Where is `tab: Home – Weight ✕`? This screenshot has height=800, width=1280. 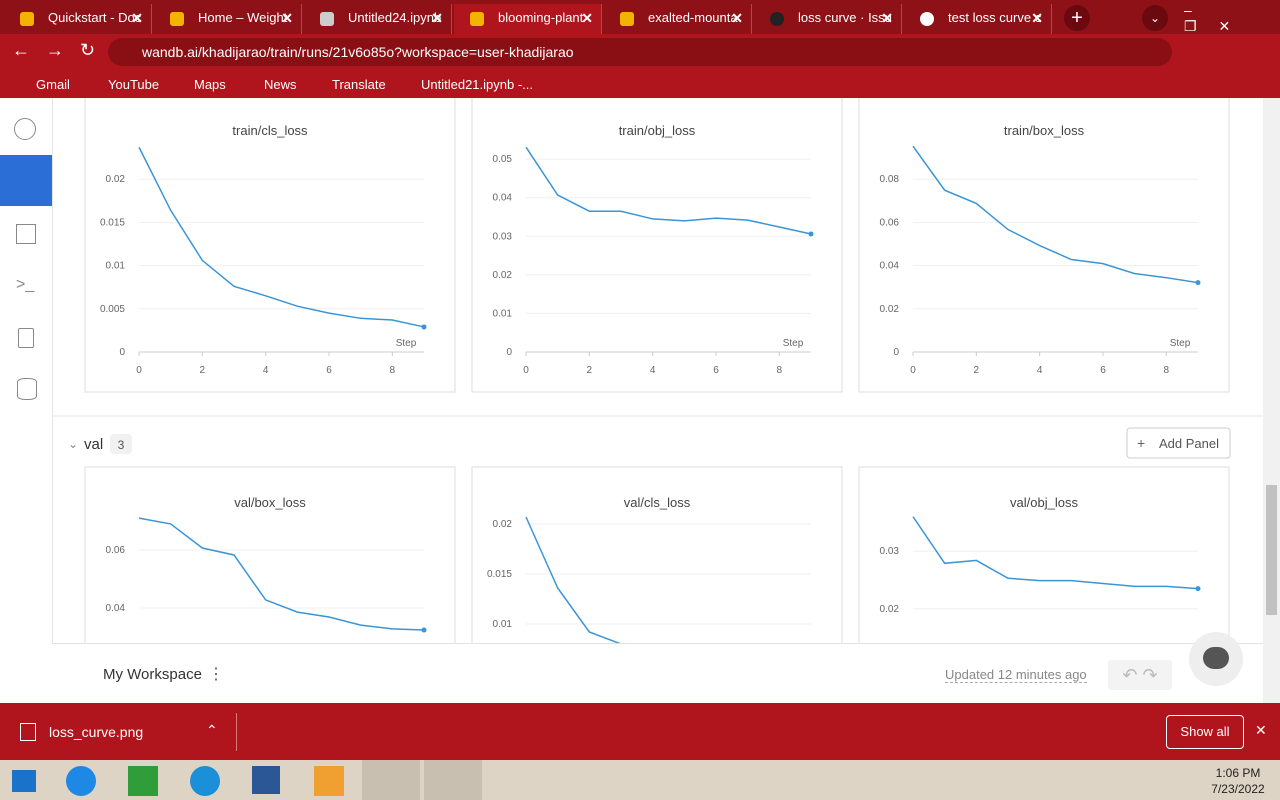 tab: Home – Weight ✕ is located at coordinates (228, 19).